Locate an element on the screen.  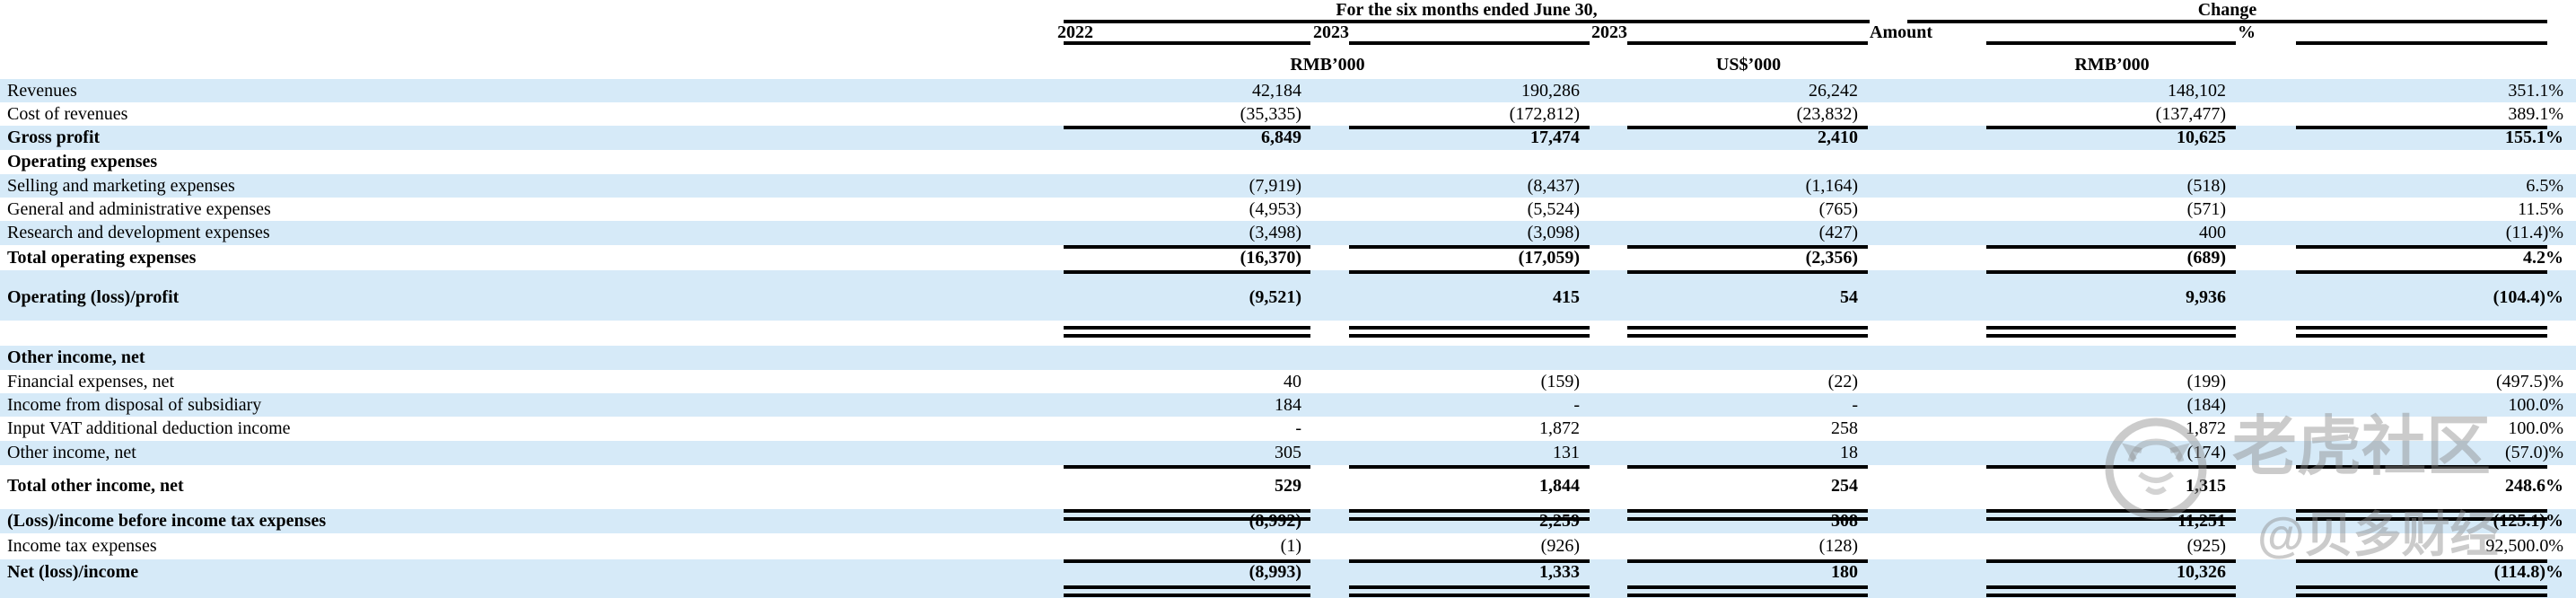
value-cell: 100.0% is located at coordinates (2407, 429).